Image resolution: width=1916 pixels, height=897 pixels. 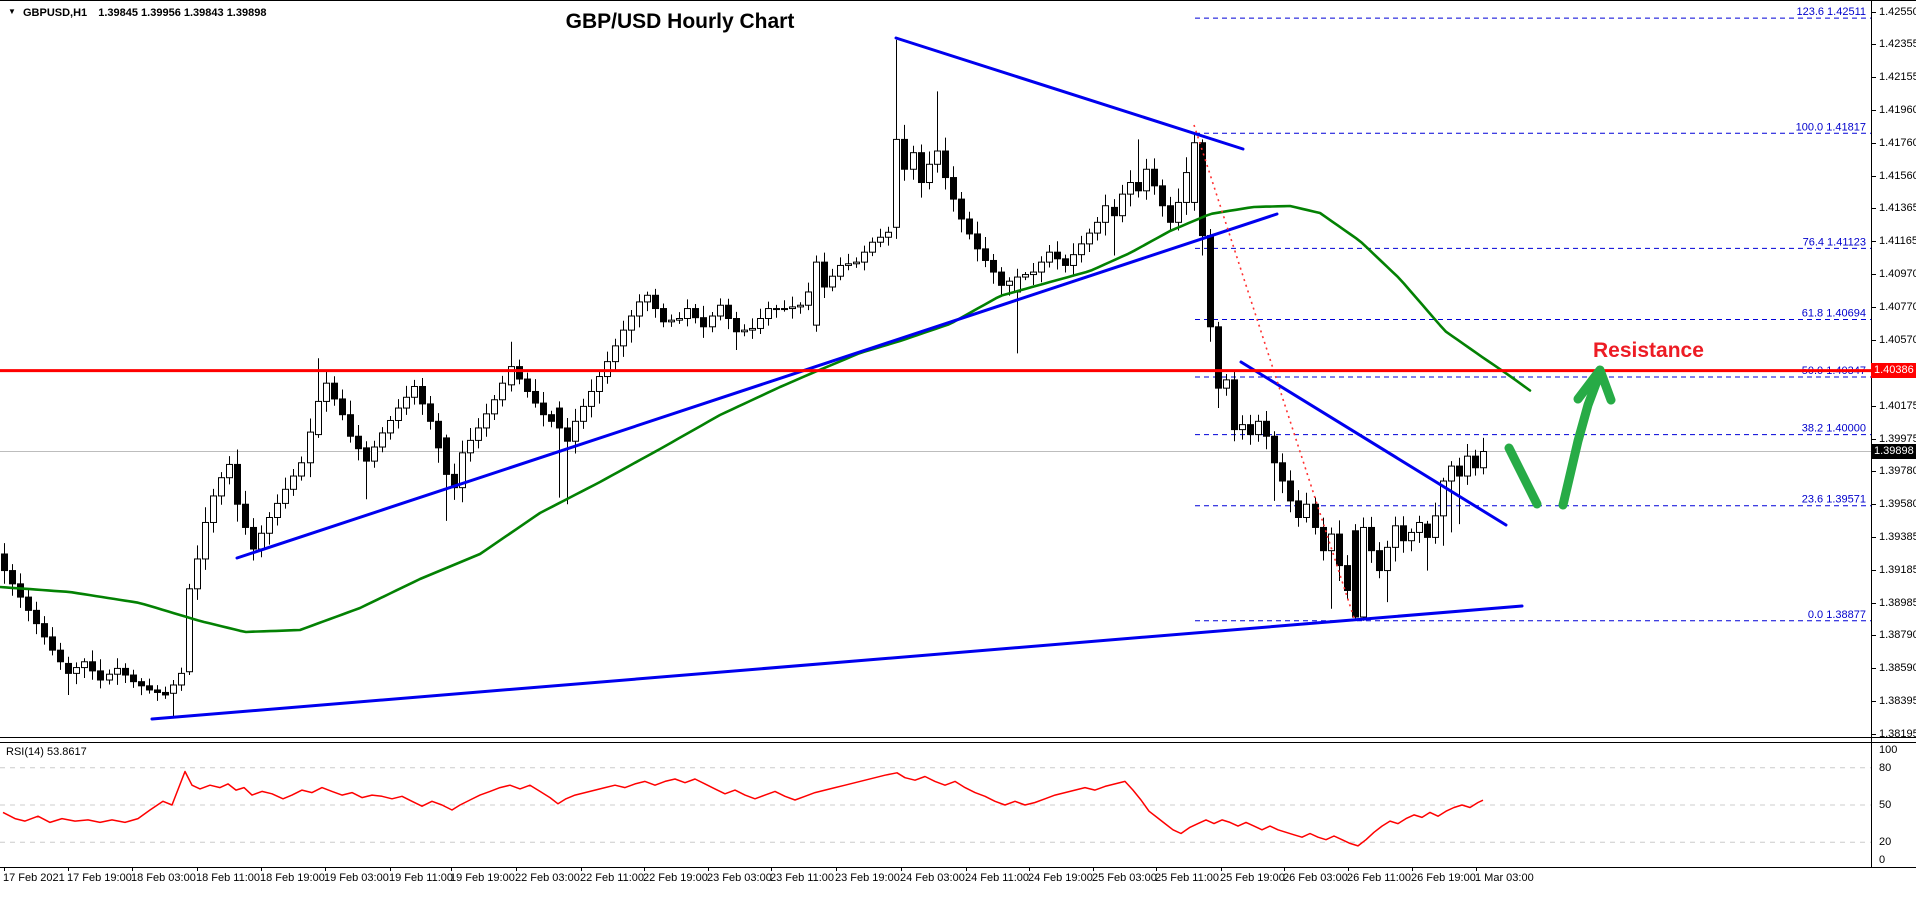 What do you see at coordinates (1060, 878) in the screenshot?
I see `date-axis-label: 24 Feb 19:00` at bounding box center [1060, 878].